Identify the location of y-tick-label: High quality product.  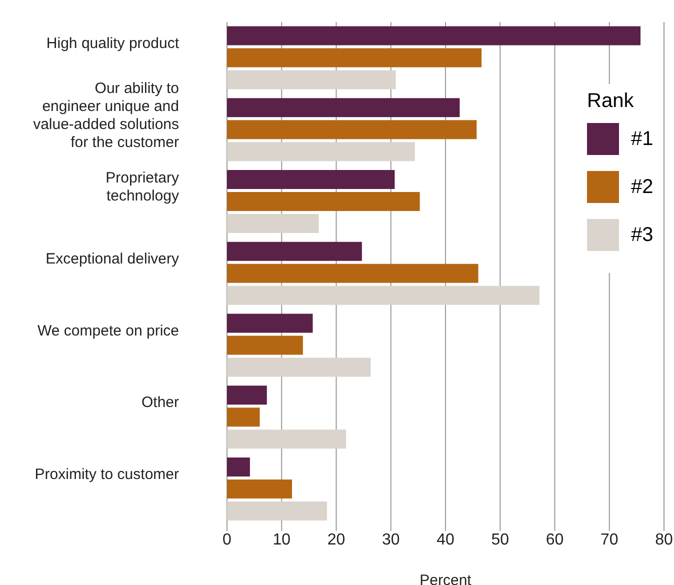
(113, 43).